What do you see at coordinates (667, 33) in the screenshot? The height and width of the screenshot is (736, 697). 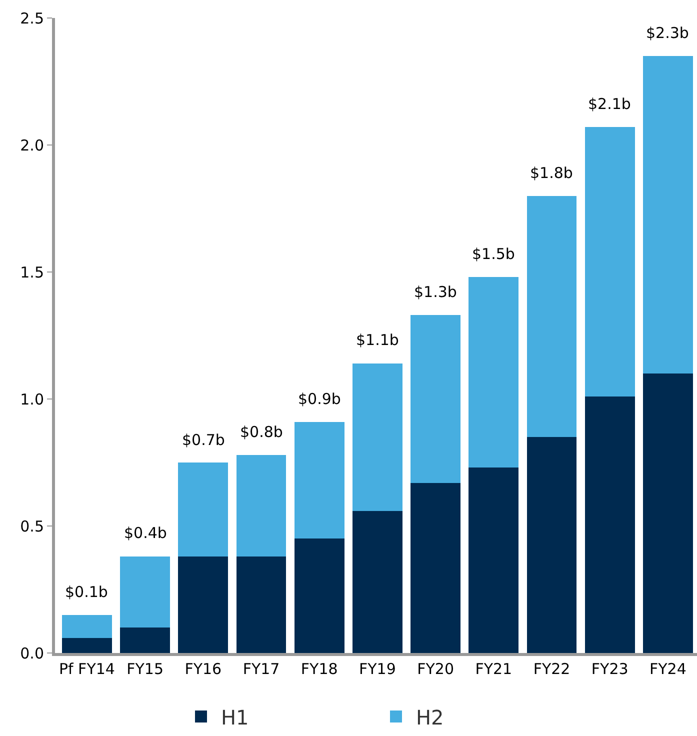 I see `total-label: $2.3b` at bounding box center [667, 33].